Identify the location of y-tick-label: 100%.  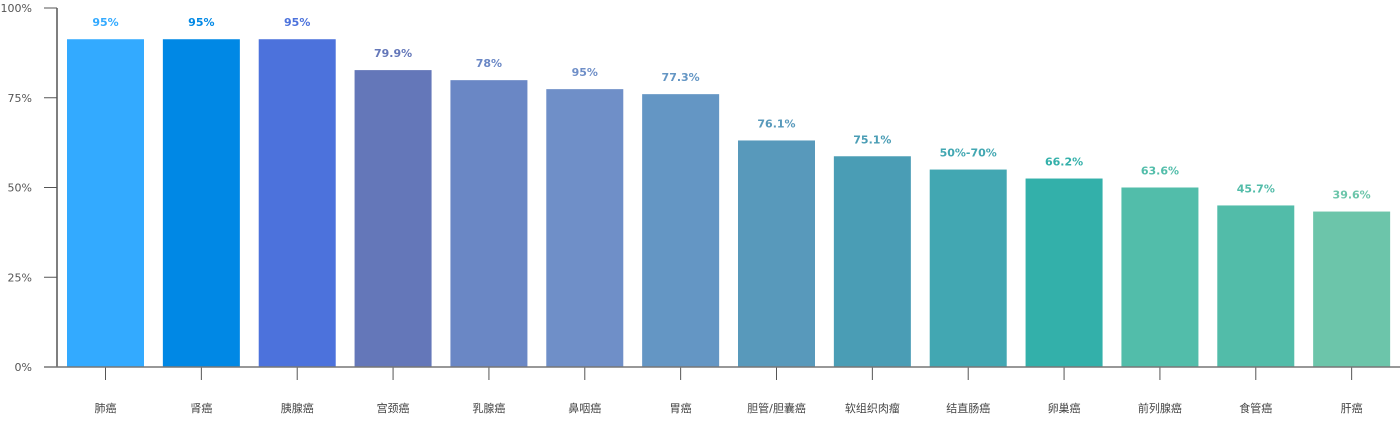
(16, 8).